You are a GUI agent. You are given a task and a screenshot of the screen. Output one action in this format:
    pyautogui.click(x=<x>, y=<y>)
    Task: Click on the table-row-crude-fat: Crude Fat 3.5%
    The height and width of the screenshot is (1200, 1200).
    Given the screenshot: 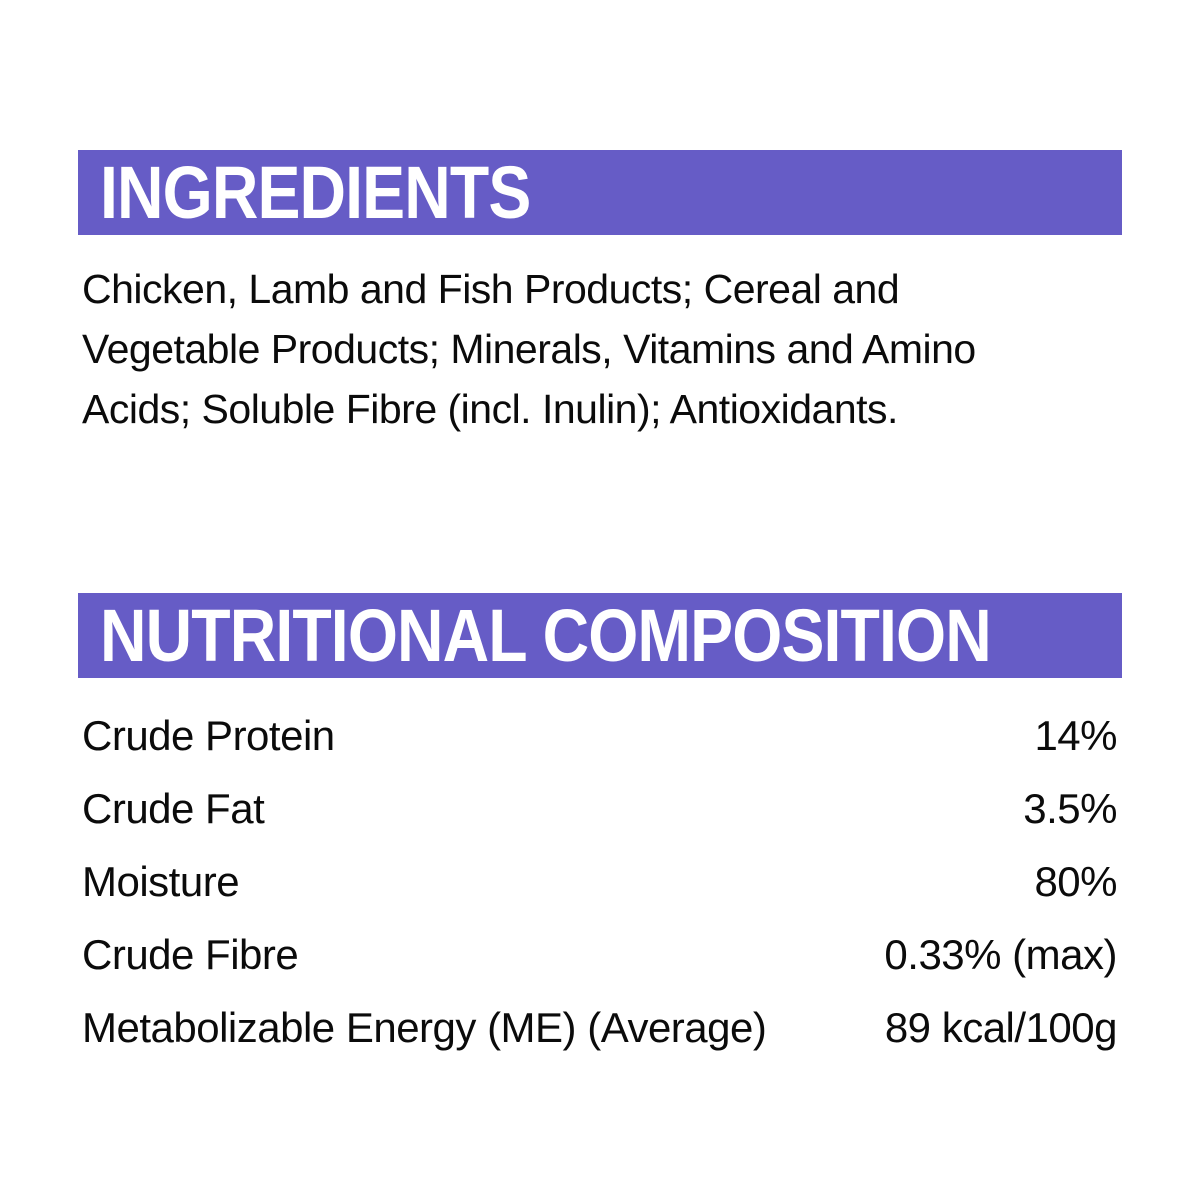 What is the action you would take?
    pyautogui.click(x=599, y=808)
    